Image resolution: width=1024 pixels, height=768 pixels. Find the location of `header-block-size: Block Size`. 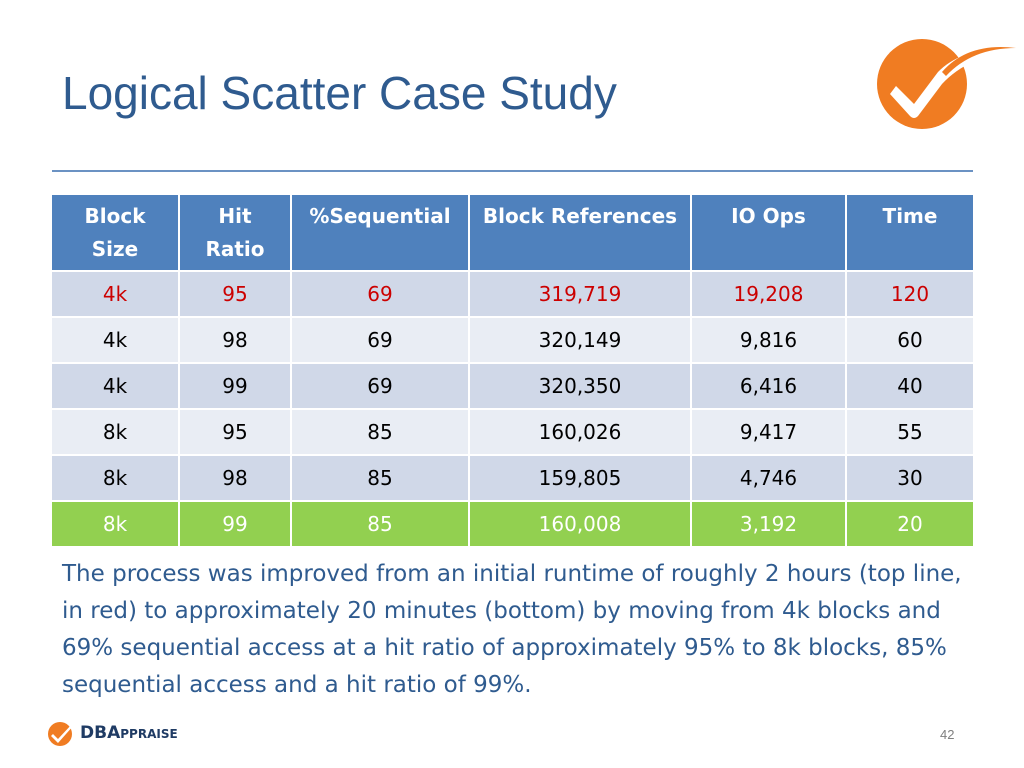

header-block-size: Block Size is located at coordinates (116, 233).